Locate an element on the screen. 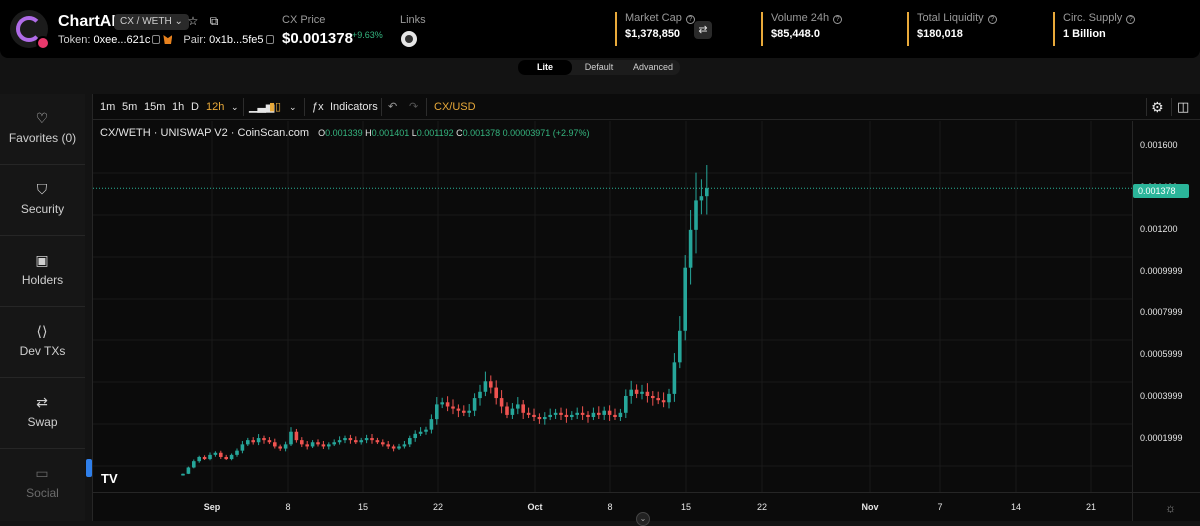 The image size is (1200, 526). symbol-button: CX/USD is located at coordinates (455, 107).